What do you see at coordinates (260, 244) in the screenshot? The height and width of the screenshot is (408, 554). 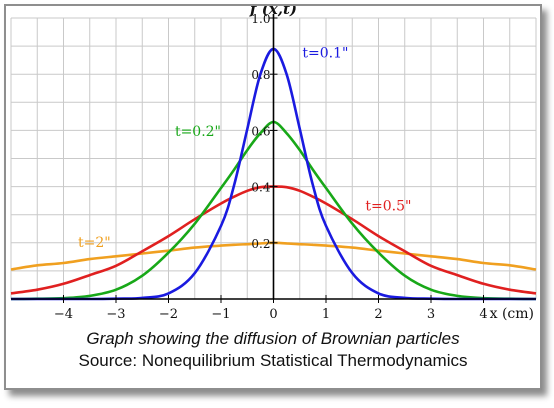 I see `y-tick-label: 0.2` at bounding box center [260, 244].